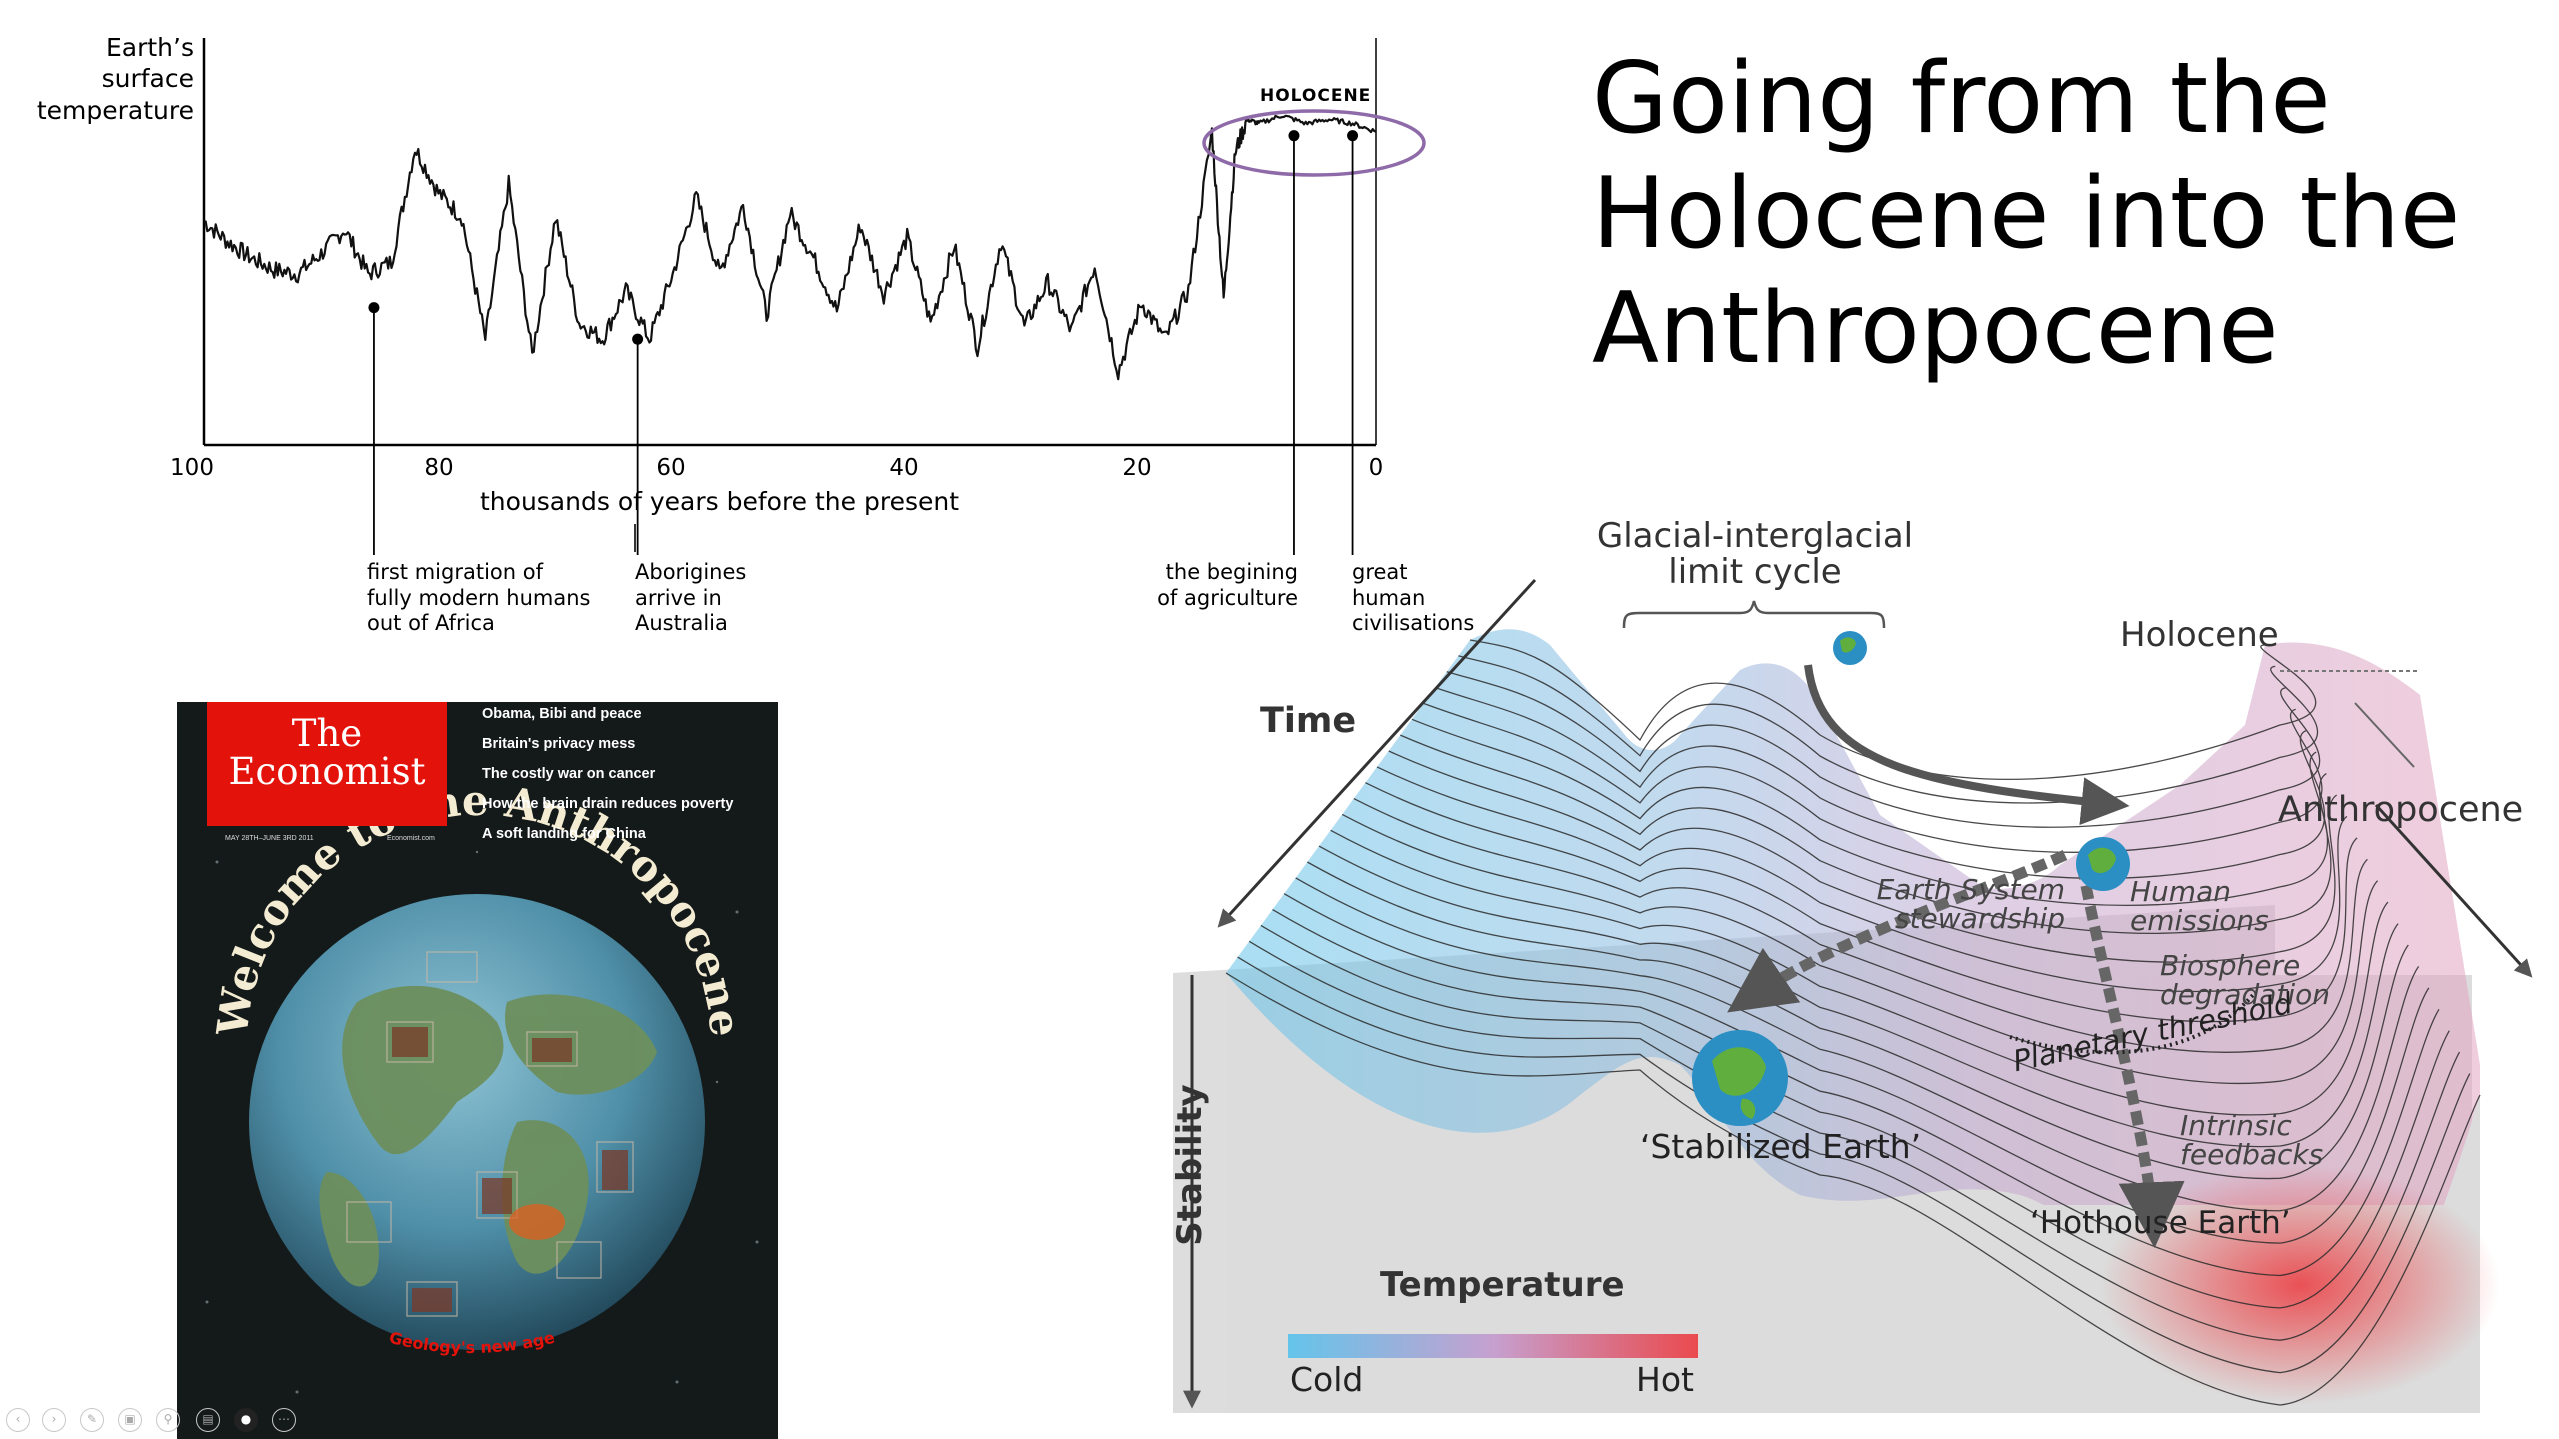 The width and height of the screenshot is (2559, 1439). What do you see at coordinates (690, 598) in the screenshot?
I see `annotation-aborigines: Aborigines arrive in Australia` at bounding box center [690, 598].